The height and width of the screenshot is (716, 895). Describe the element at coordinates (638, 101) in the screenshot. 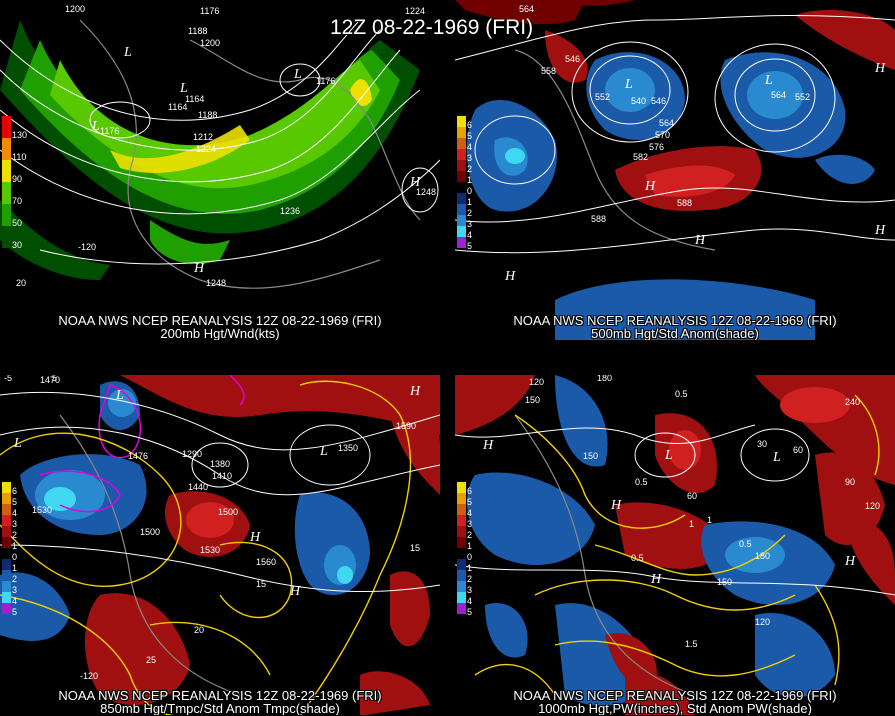

I see `contour-label: 540` at that location.